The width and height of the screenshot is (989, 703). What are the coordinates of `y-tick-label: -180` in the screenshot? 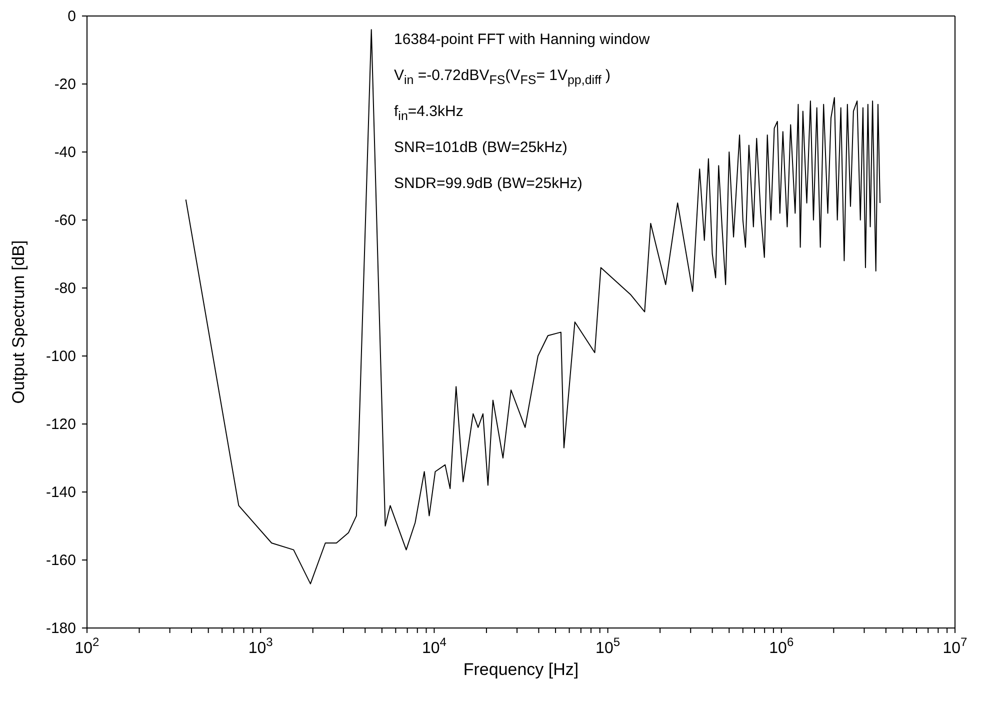 It's located at (61, 628).